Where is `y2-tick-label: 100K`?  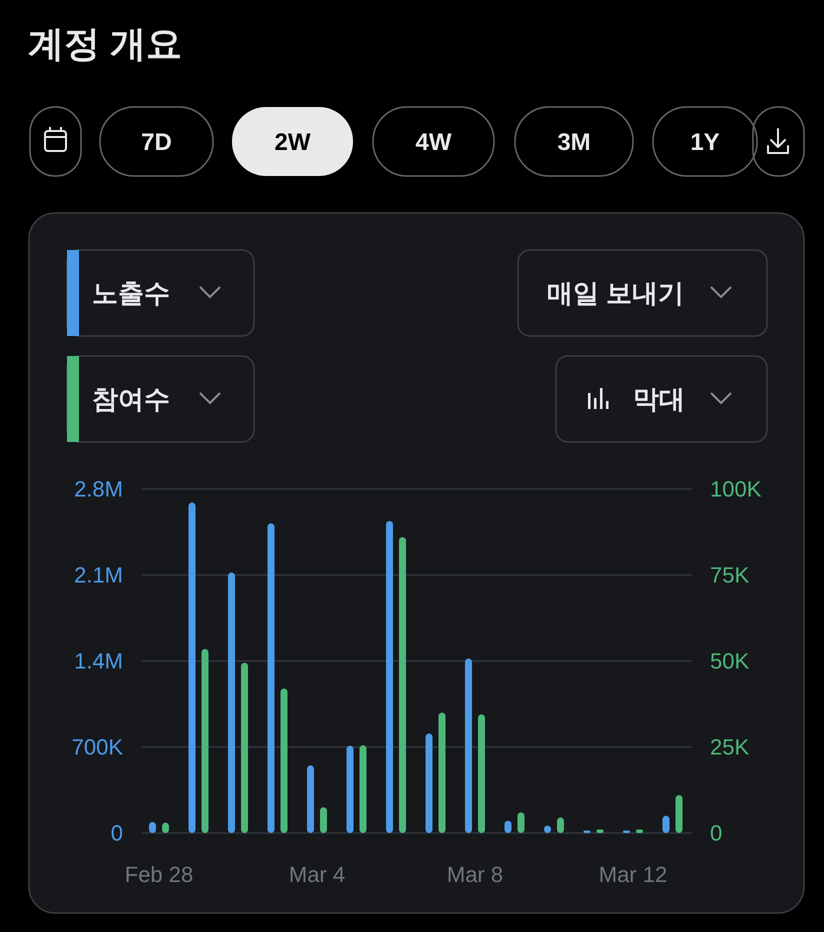
y2-tick-label: 100K is located at coordinates (736, 489).